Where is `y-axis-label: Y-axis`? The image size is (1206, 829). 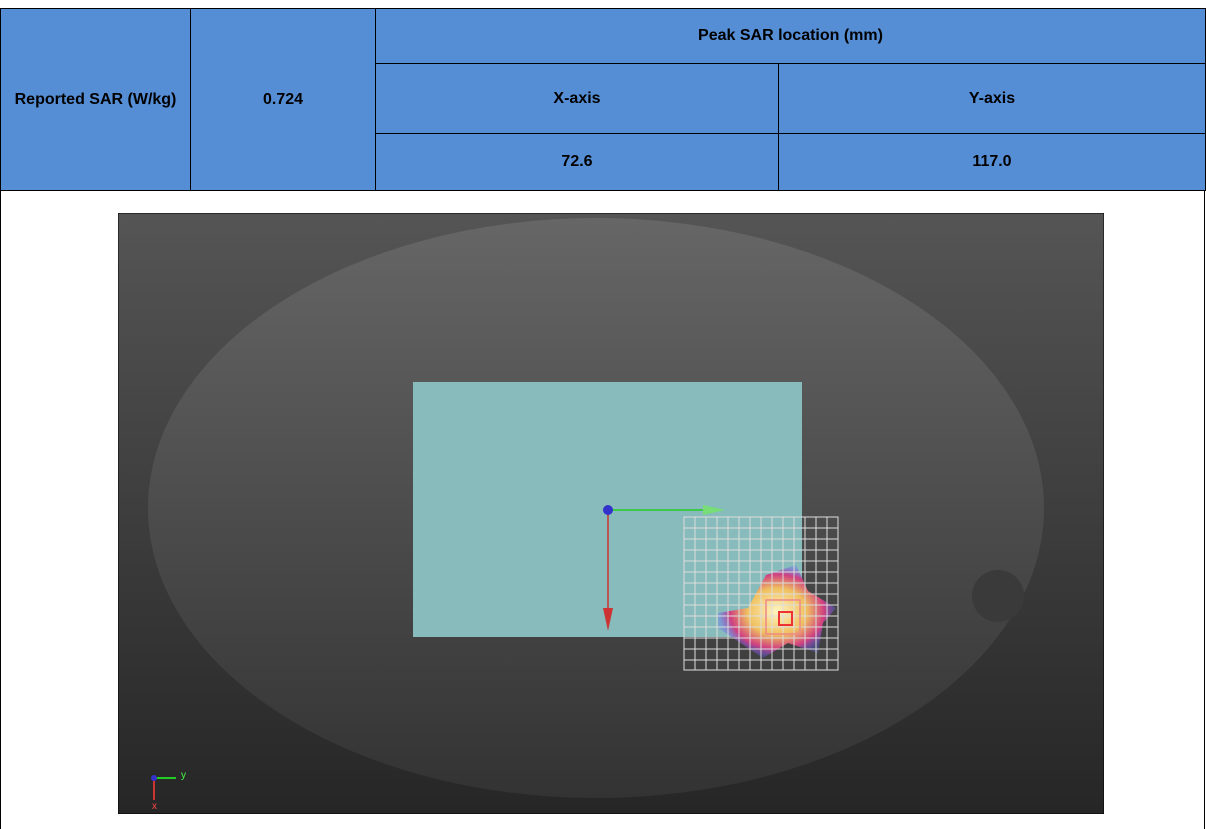 y-axis-label: Y-axis is located at coordinates (992, 98).